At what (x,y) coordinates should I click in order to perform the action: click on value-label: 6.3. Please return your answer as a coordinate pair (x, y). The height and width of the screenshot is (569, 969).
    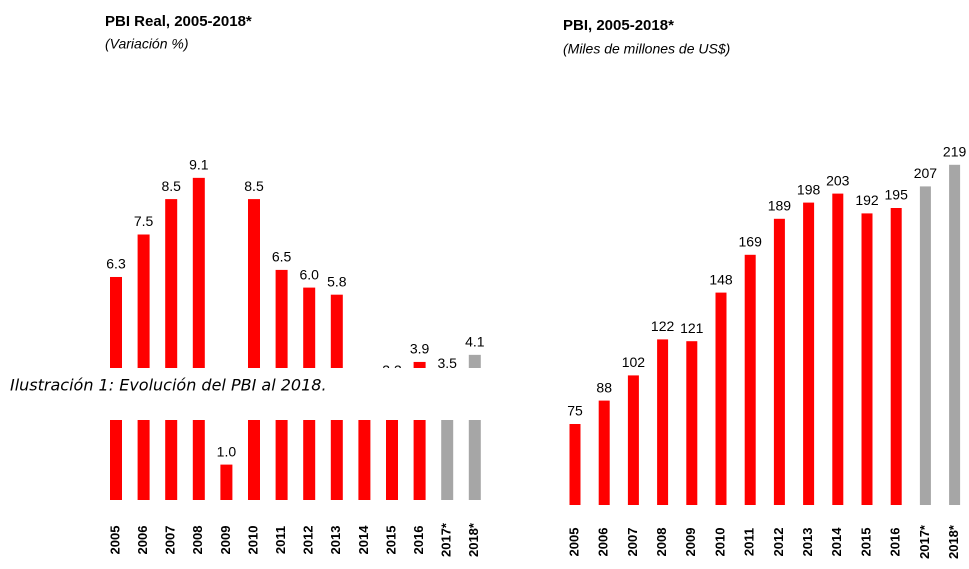
    Looking at the image, I should click on (116, 264).